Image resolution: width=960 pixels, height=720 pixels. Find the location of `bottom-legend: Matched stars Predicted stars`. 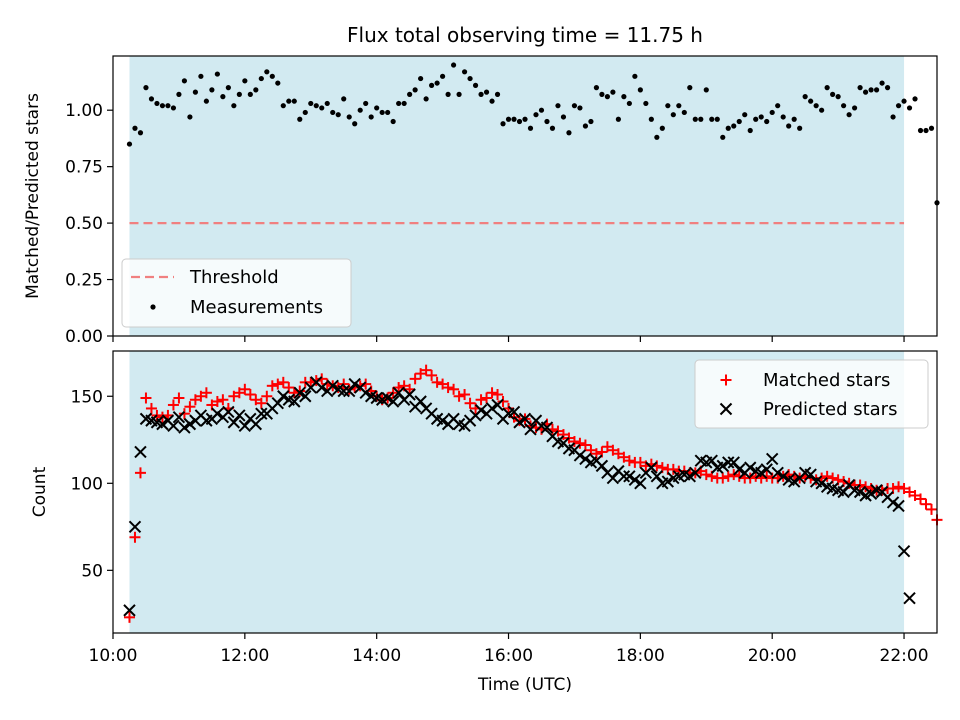

bottom-legend: Matched stars Predicted stars is located at coordinates (811, 394).